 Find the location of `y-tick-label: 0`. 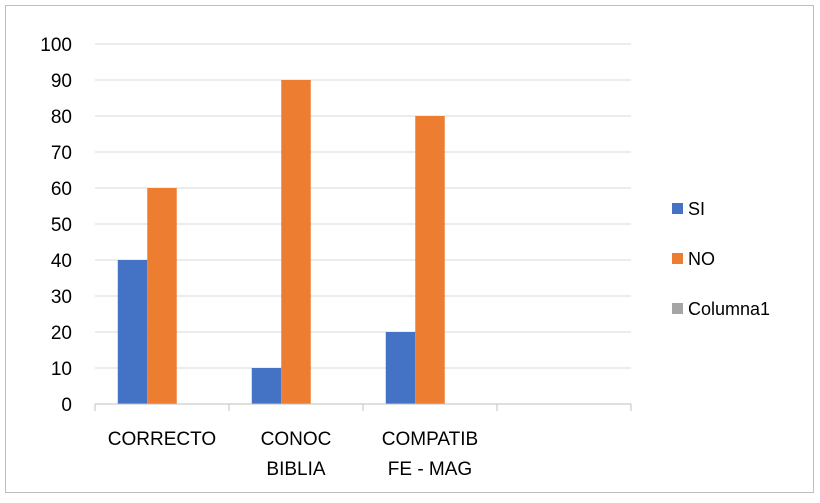

y-tick-label: 0 is located at coordinates (66, 405).